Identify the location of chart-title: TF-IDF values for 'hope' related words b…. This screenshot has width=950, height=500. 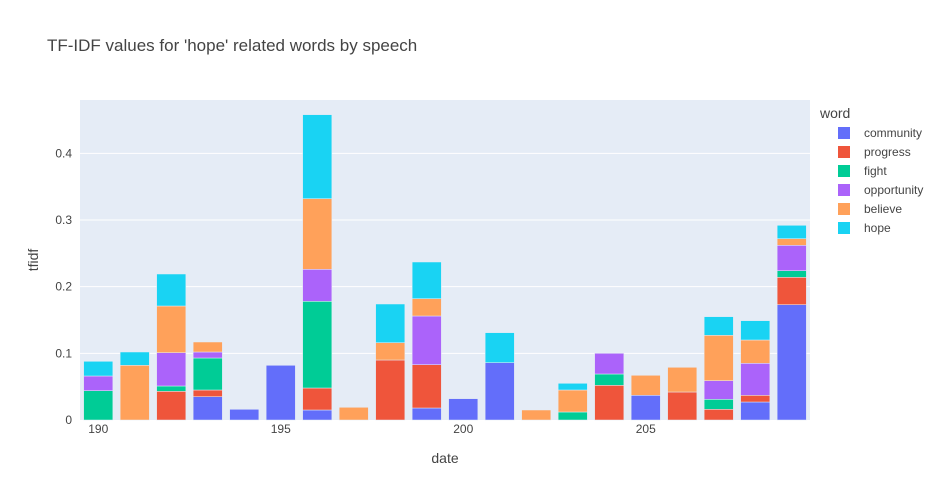
(232, 45).